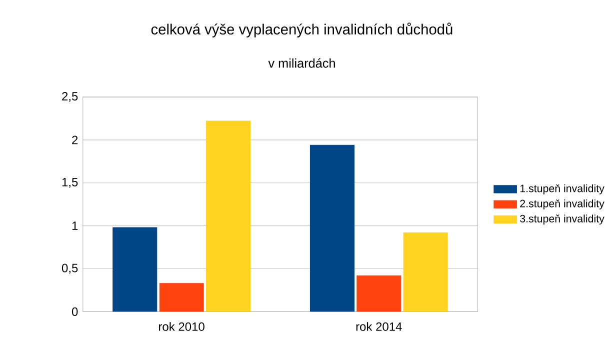  What do you see at coordinates (562, 189) in the screenshot?
I see `legend-label: 1.stupeň invalidity` at bounding box center [562, 189].